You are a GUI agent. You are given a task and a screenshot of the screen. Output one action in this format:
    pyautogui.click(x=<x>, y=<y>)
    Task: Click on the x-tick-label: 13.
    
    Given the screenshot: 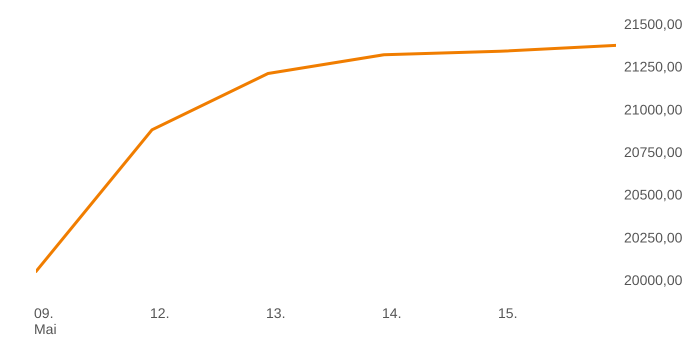 What is the action you would take?
    pyautogui.click(x=276, y=313)
    